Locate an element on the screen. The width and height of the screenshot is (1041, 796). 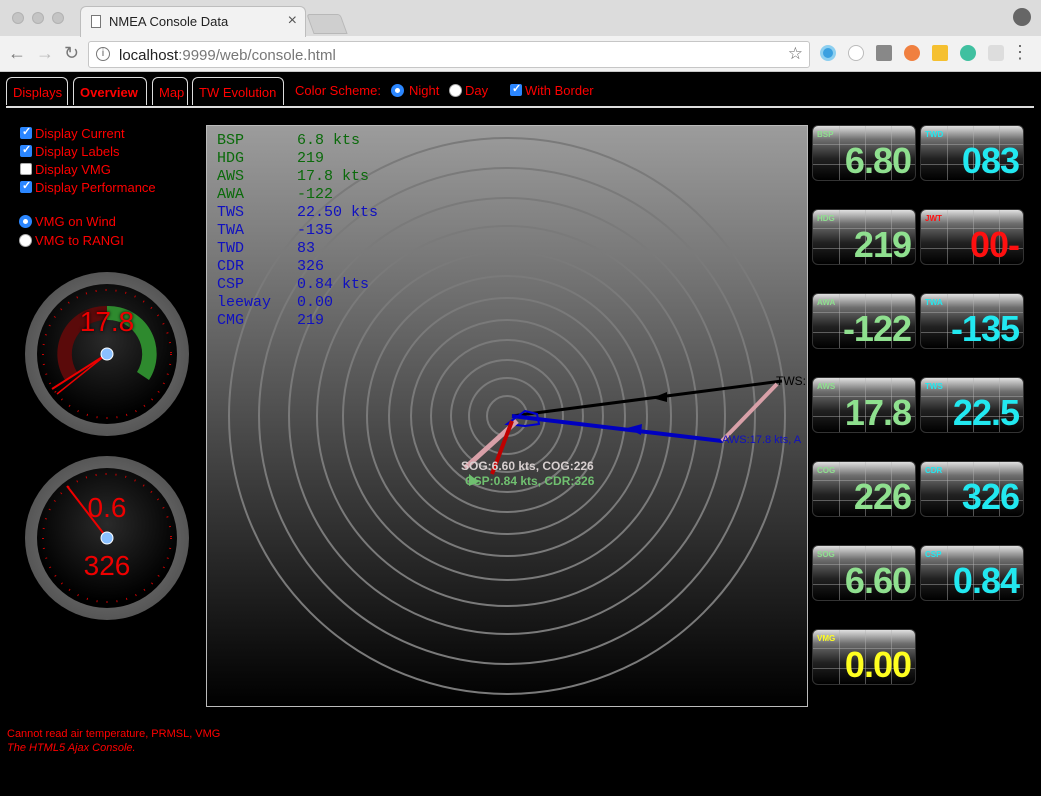
tws-dial-value: 17.8 is located at coordinates (107, 321).